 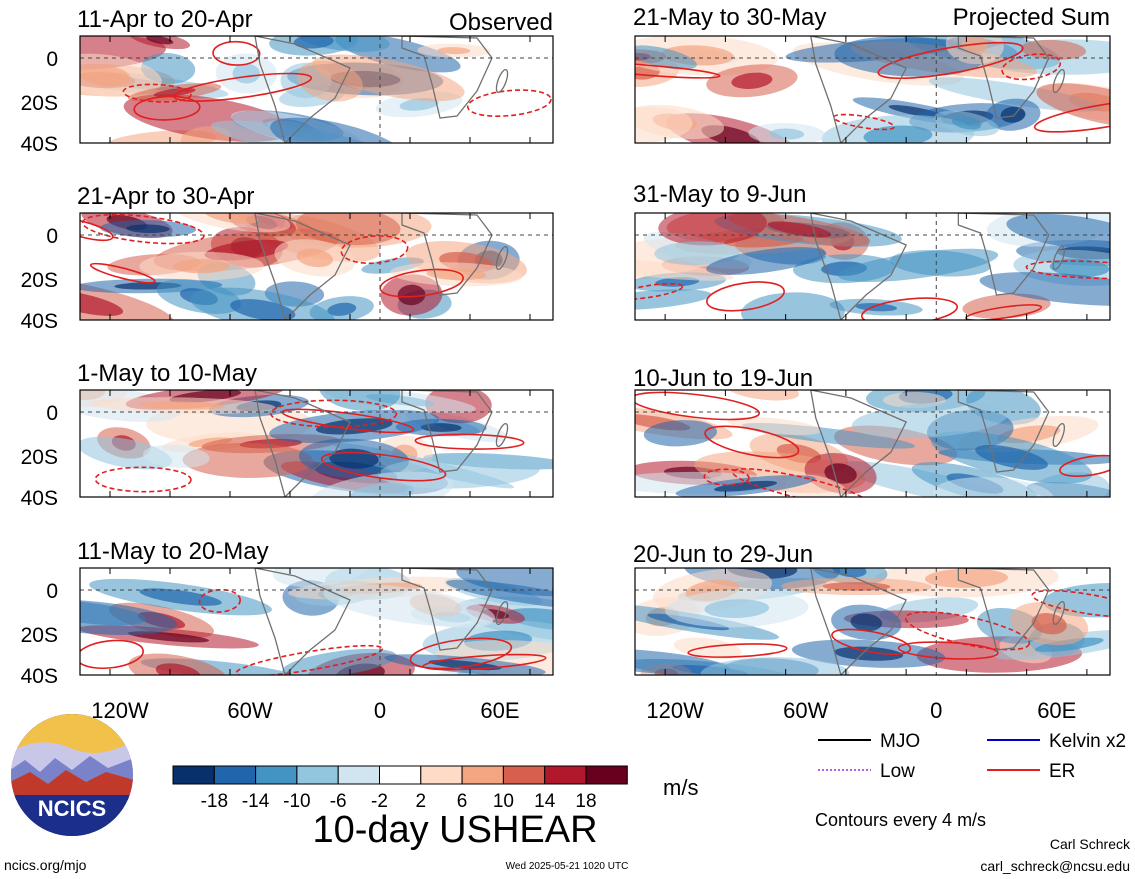 I want to click on colorbar-label: 2, so click(x=421, y=801).